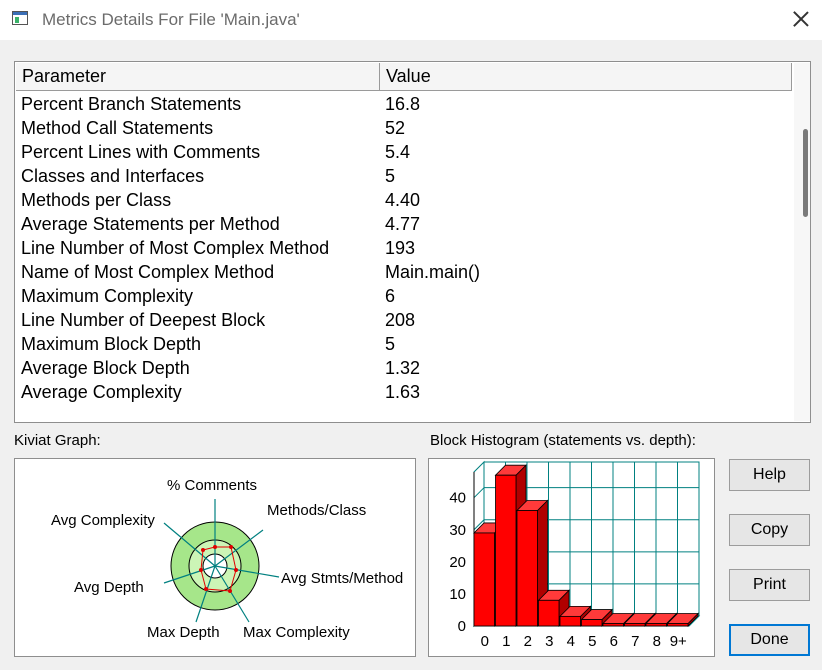 This screenshot has height=670, width=822. I want to click on x-tick-label: 7, so click(635, 641).